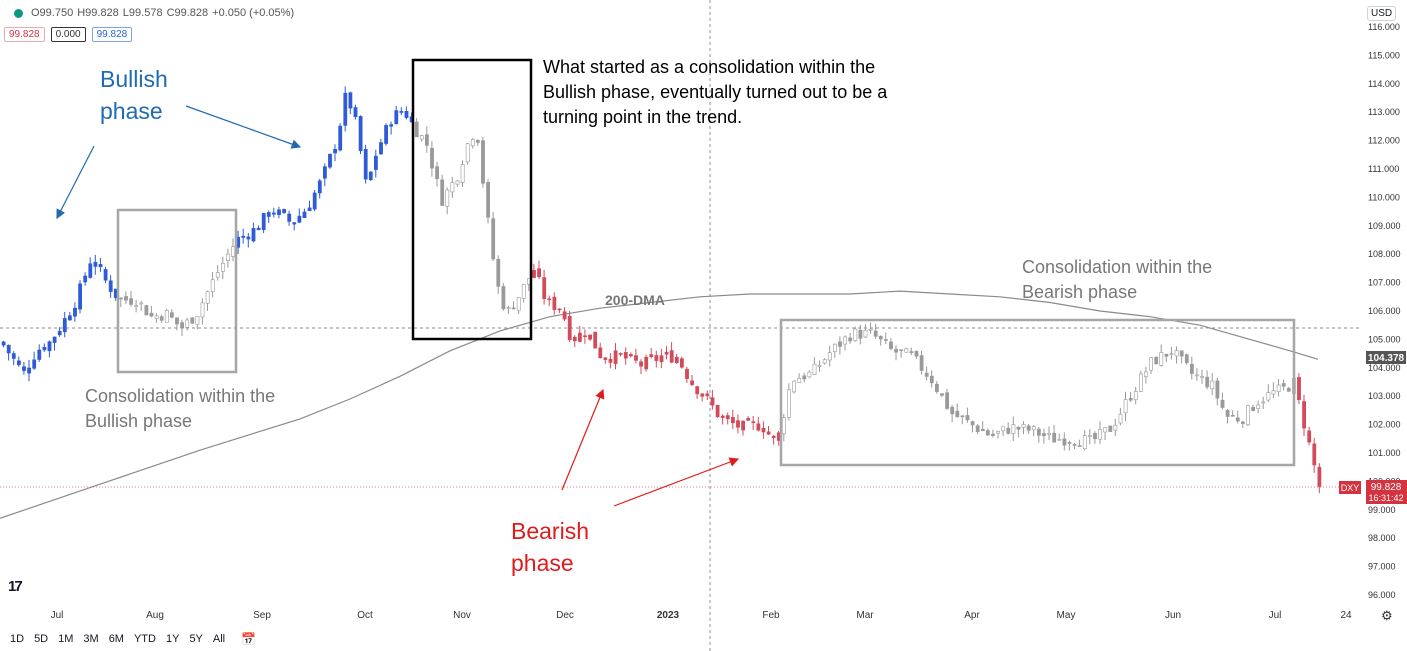 This screenshot has width=1407, height=651. I want to click on x-tick-label: Apr, so click(972, 615).